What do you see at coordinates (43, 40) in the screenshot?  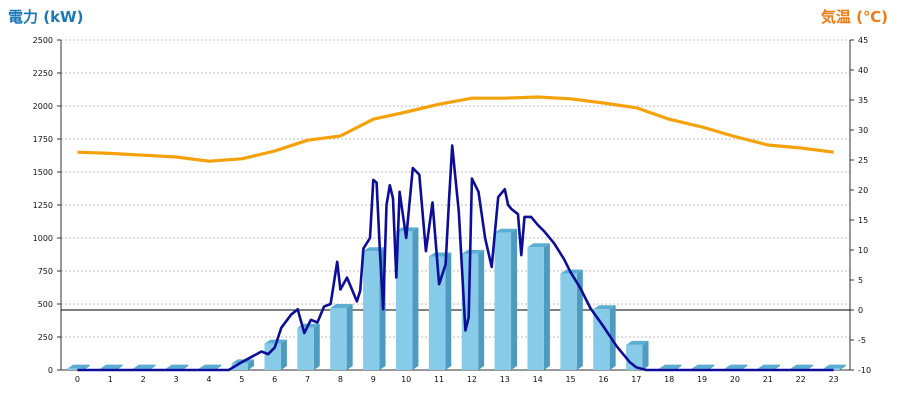 I see `left-tick-label: 2500` at bounding box center [43, 40].